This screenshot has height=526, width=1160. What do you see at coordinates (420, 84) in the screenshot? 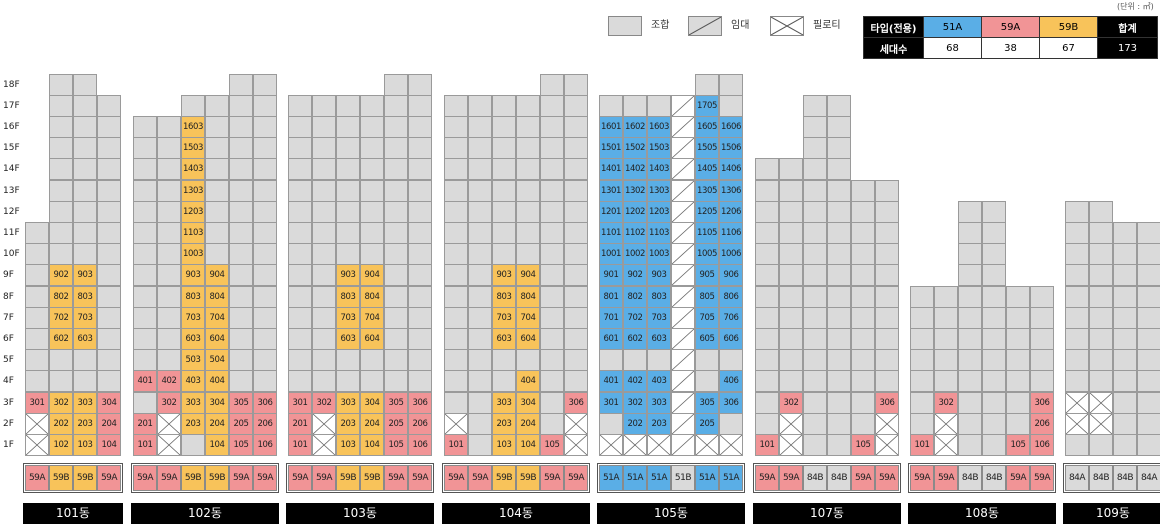
I see `unit-cell-103동-f18c6` at bounding box center [420, 84].